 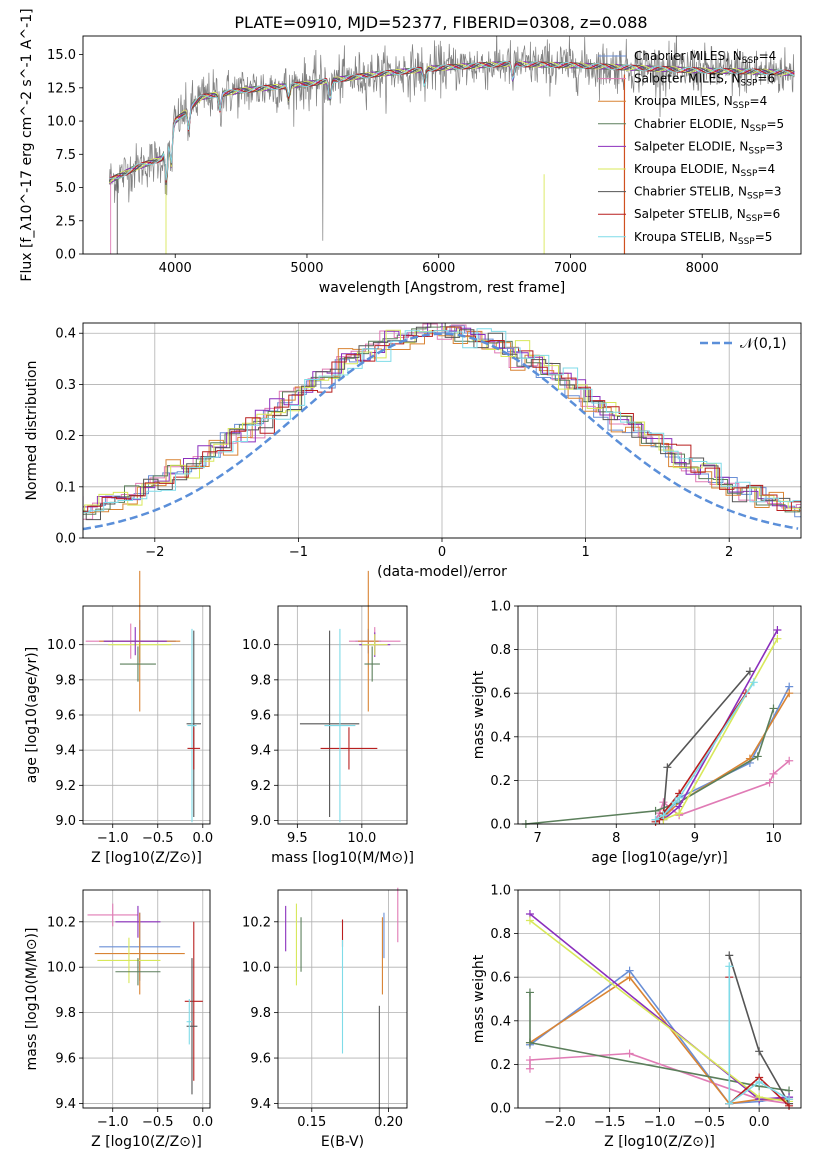 What do you see at coordinates (683, 124) in the screenshot?
I see `legend-model-name: Chabrier ELODIE` at bounding box center [683, 124].